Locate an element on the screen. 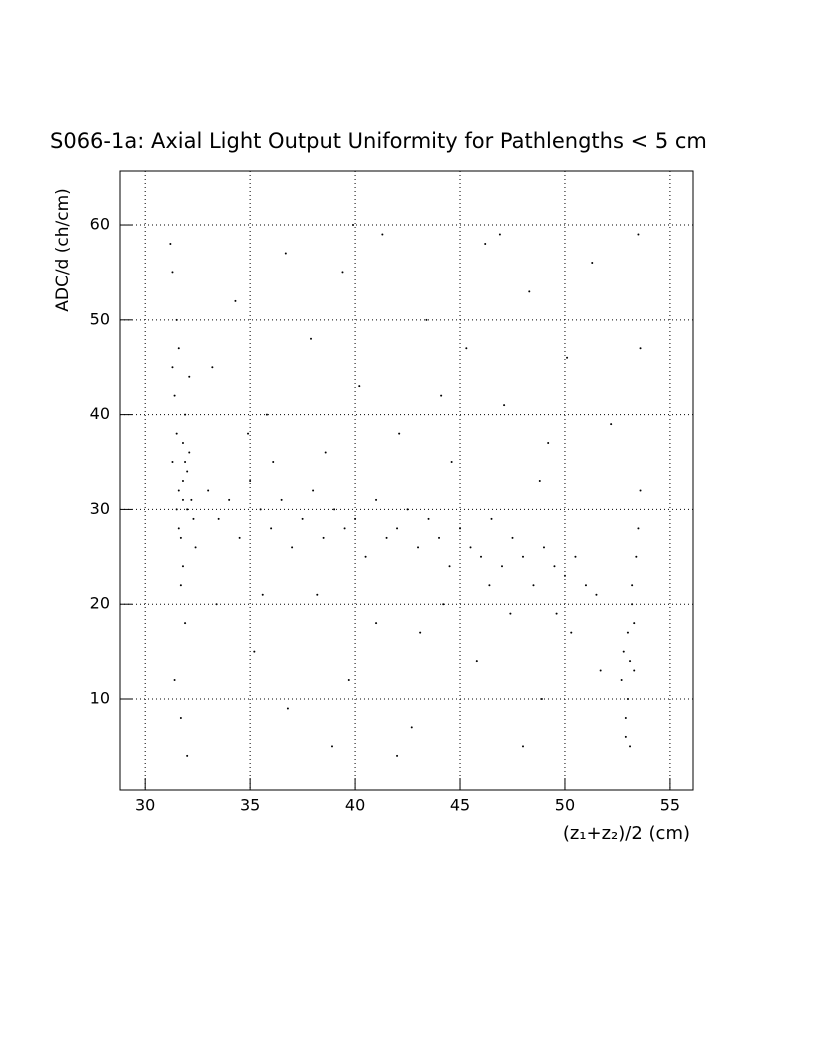  y-tick-label: 50 is located at coordinates (100, 318).